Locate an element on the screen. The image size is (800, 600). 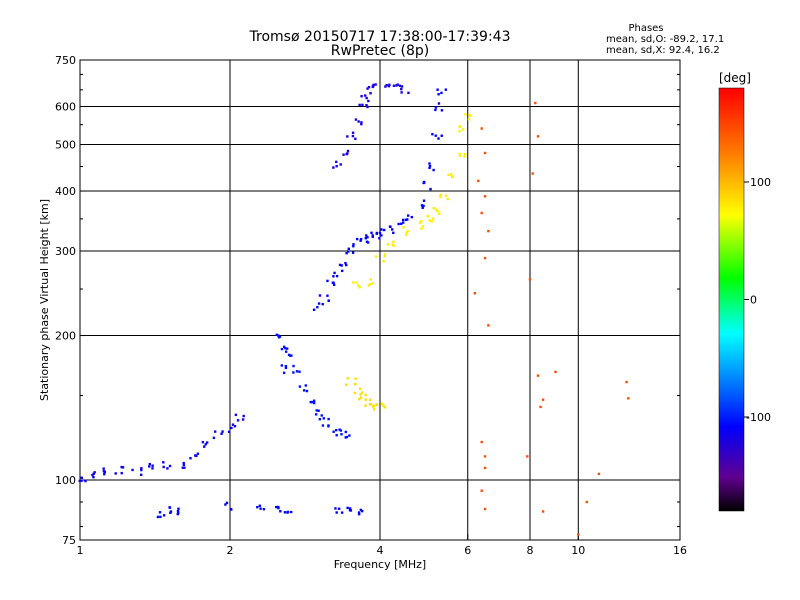
chart-title: Tromsø 20150717 17:38:00-17:39:43 is located at coordinates (380, 37).